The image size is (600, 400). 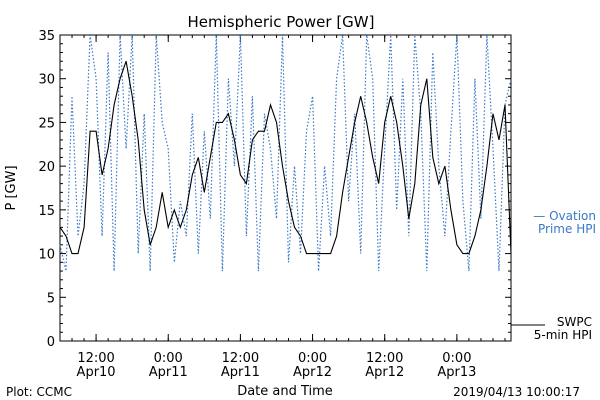 What do you see at coordinates (96, 372) in the screenshot?
I see `x-tick-label-date: Apr10` at bounding box center [96, 372].